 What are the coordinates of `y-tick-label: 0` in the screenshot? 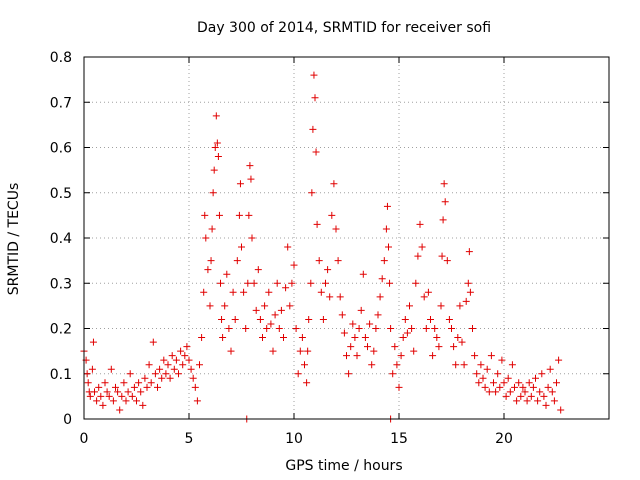 It's located at (67, 420).